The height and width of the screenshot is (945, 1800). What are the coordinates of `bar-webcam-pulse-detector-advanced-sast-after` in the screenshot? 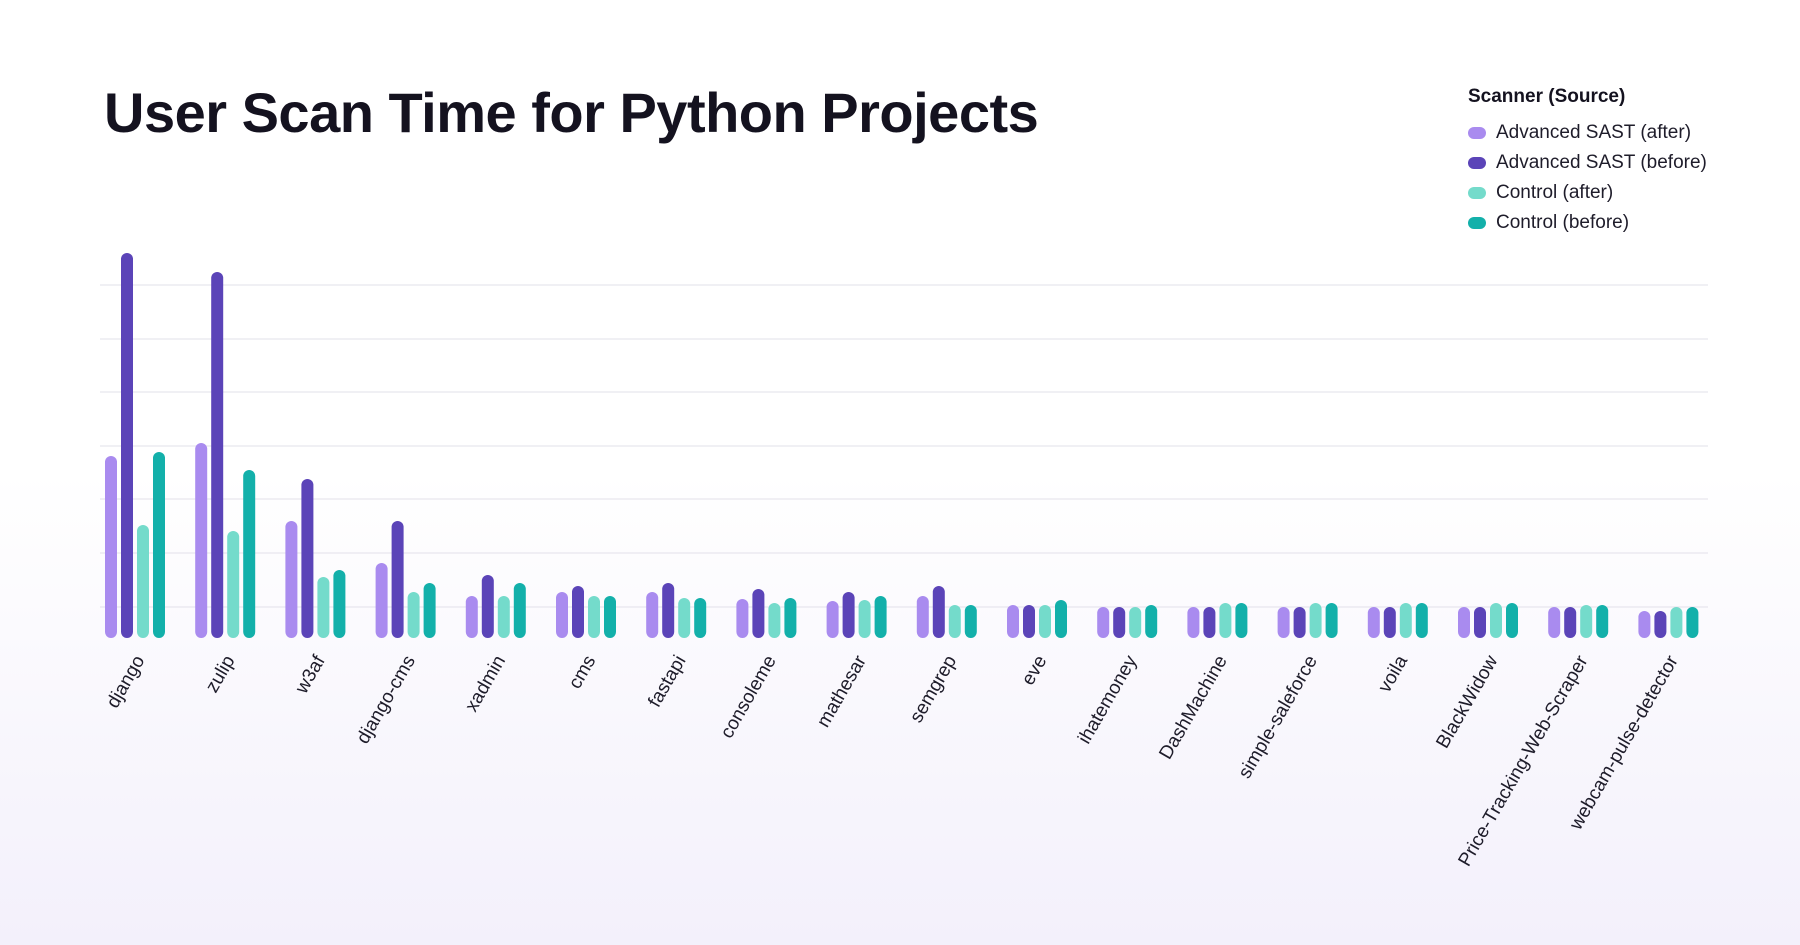 It's located at (1644, 624).